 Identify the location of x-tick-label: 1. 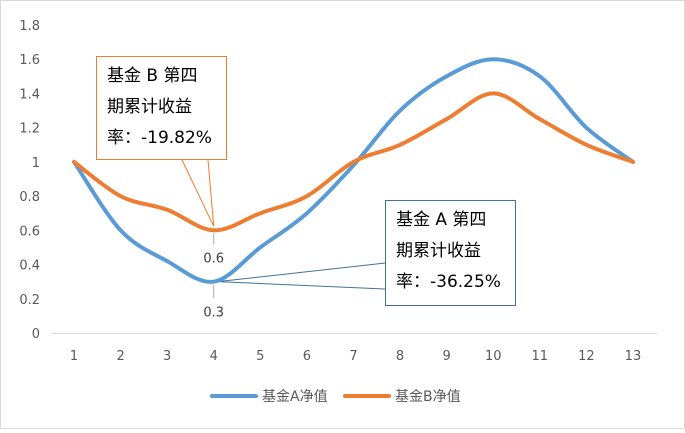
(74, 356).